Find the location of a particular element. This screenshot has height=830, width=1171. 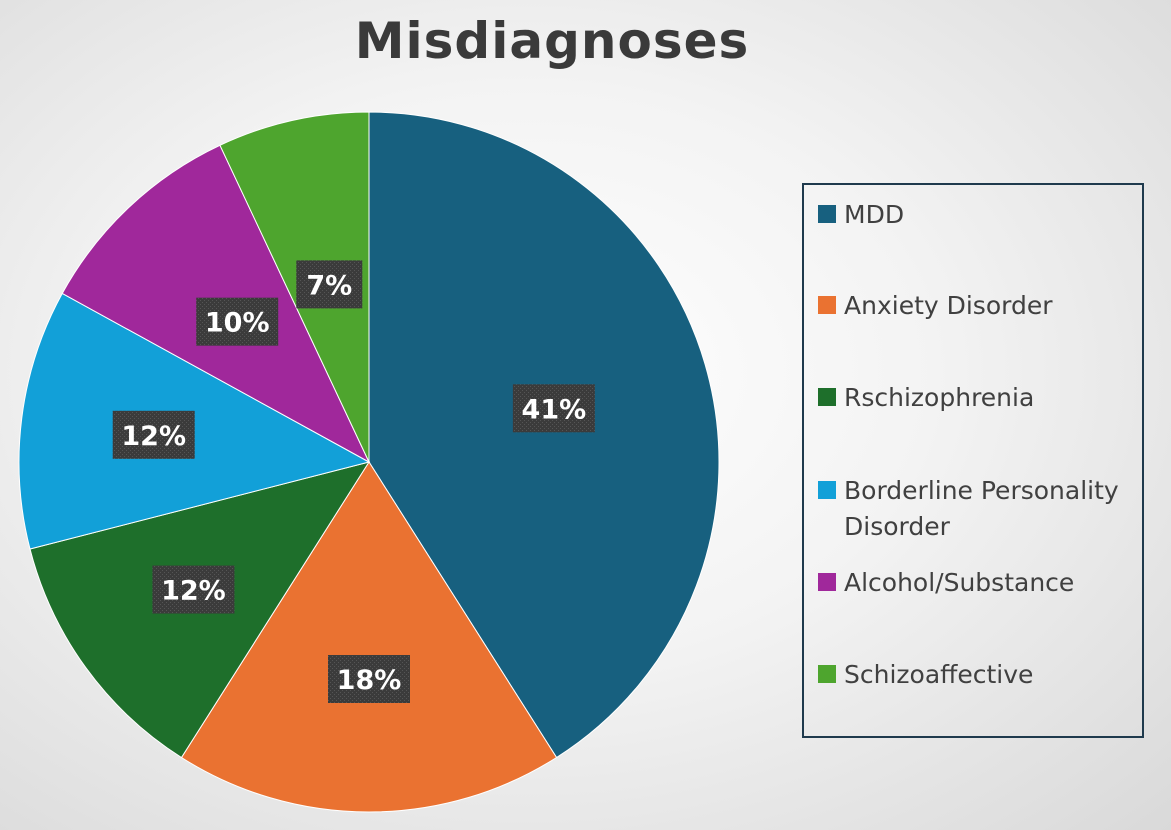

legend-item: Schizoaffective is located at coordinates (983, 675).